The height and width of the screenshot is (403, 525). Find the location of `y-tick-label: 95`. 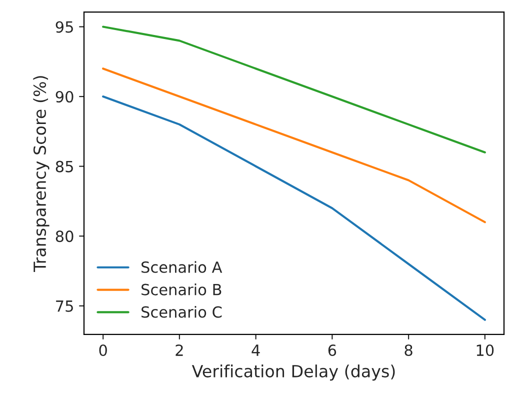

y-tick-label: 95 is located at coordinates (64, 27).